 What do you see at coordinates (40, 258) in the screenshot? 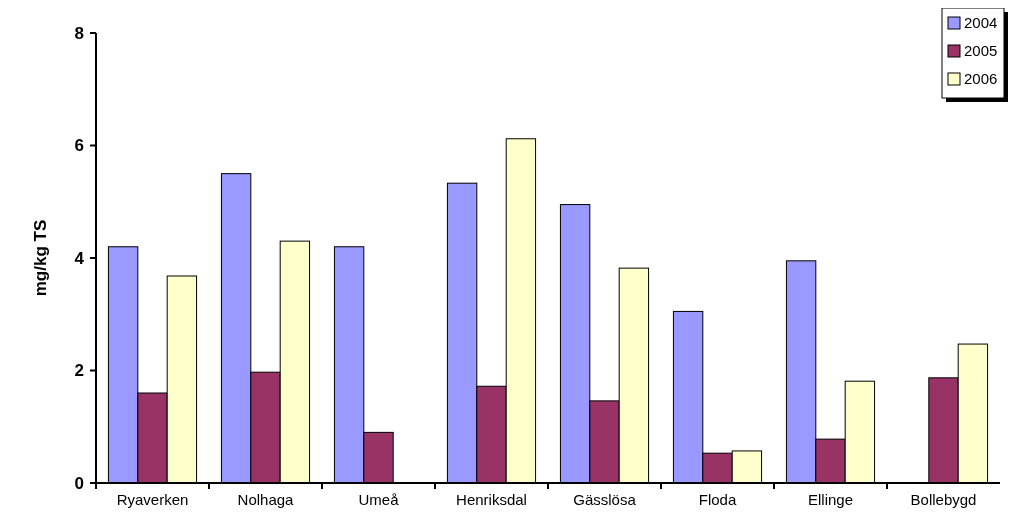
I see `y-axis-title: mg/kg TS` at bounding box center [40, 258].